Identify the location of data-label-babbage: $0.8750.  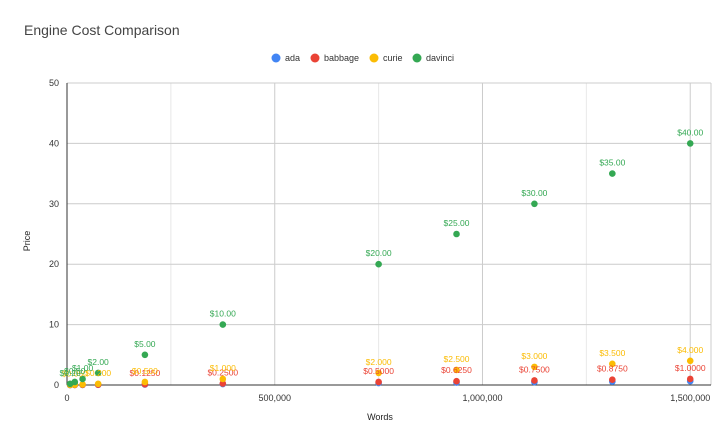
(612, 369).